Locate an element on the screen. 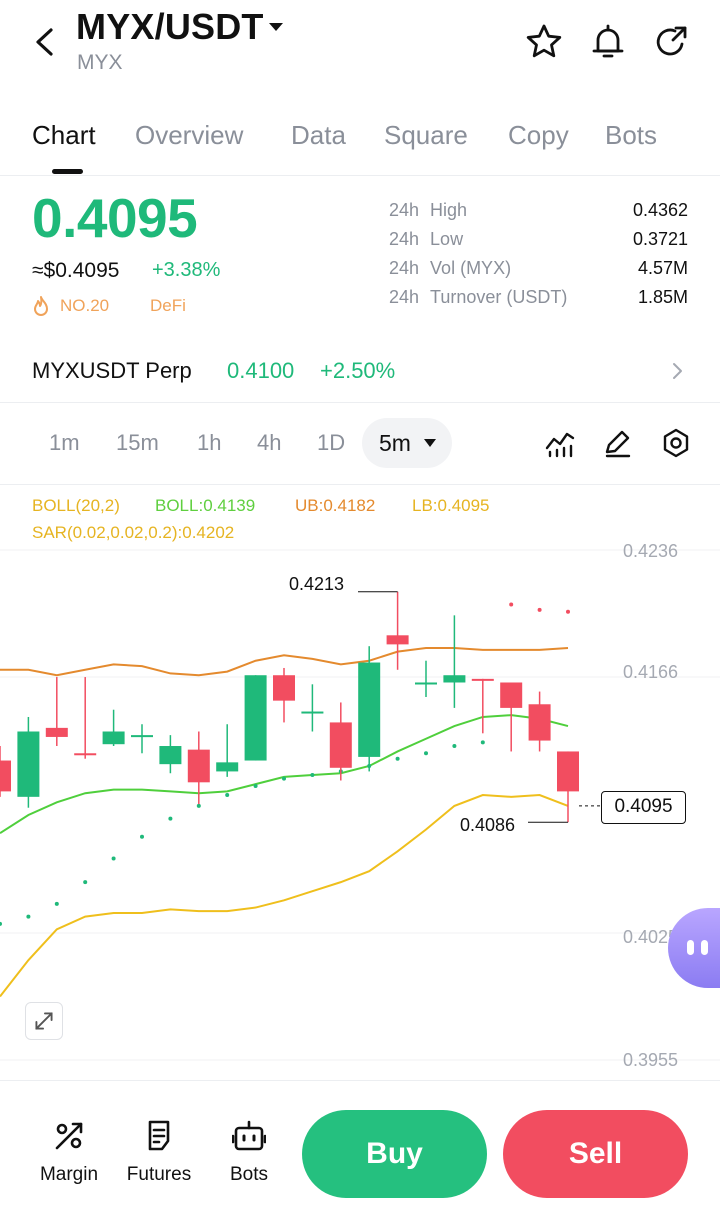  expand-chart-button is located at coordinates (44, 1021).